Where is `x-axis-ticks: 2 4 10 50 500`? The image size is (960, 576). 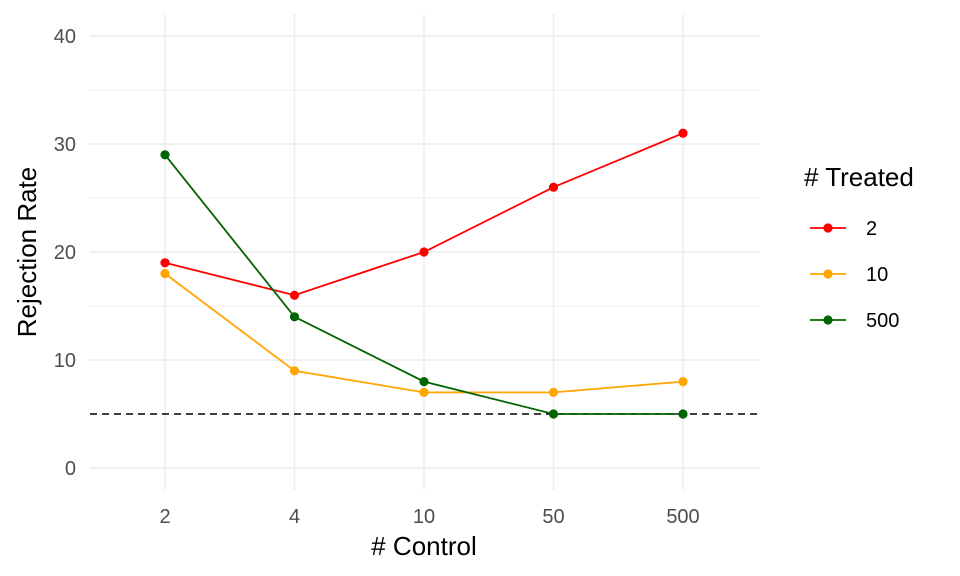 x-axis-ticks: 2 4 10 50 500 is located at coordinates (429, 517).